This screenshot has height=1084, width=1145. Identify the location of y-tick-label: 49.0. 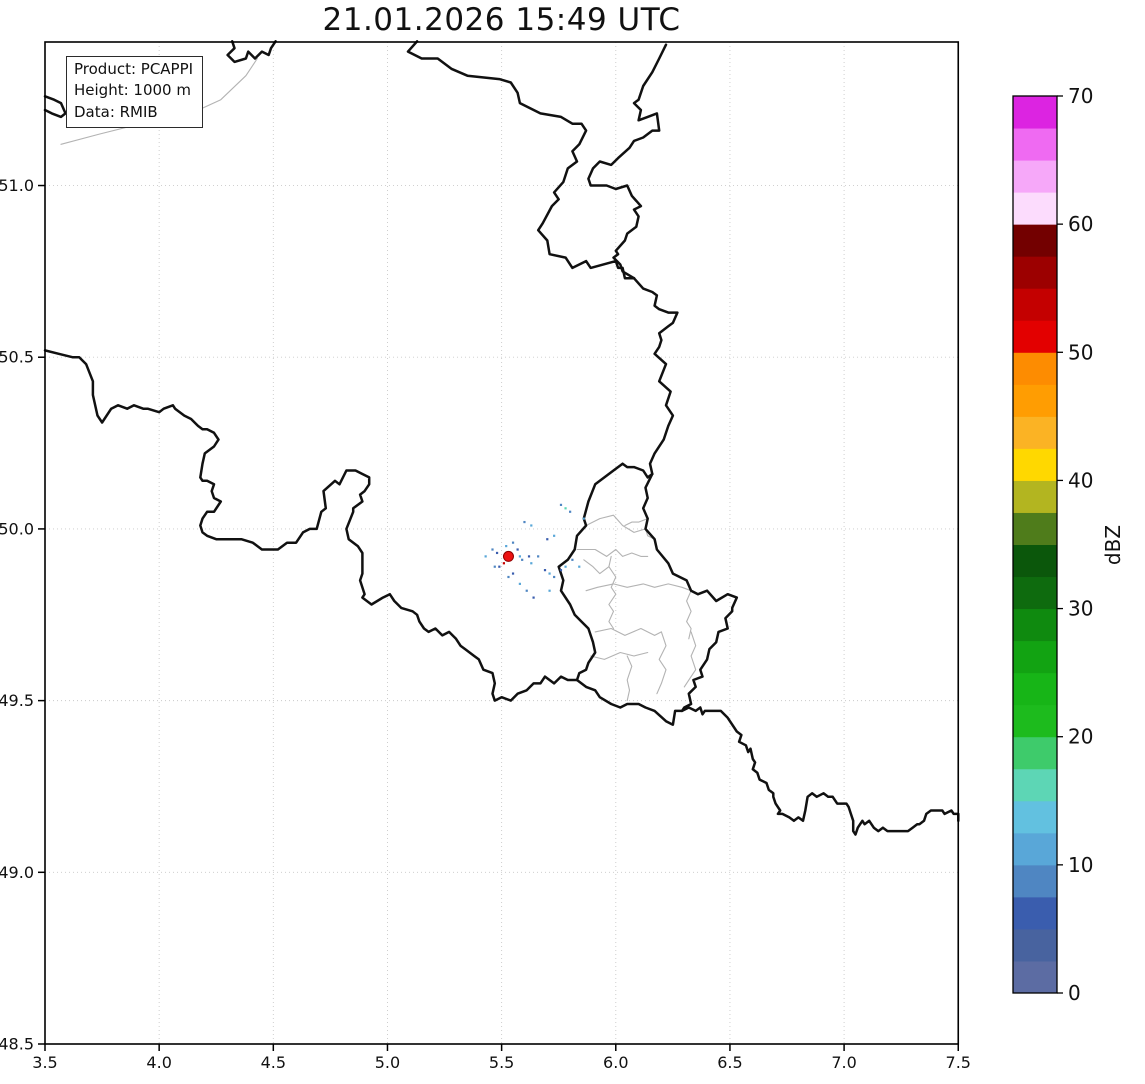
(17, 872).